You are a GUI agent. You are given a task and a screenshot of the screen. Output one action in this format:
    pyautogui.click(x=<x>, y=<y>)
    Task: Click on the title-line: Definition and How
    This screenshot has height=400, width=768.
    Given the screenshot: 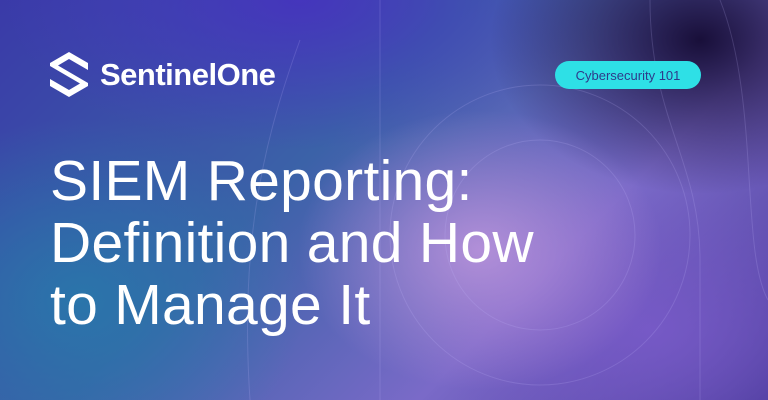 What is the action you would take?
    pyautogui.click(x=292, y=243)
    